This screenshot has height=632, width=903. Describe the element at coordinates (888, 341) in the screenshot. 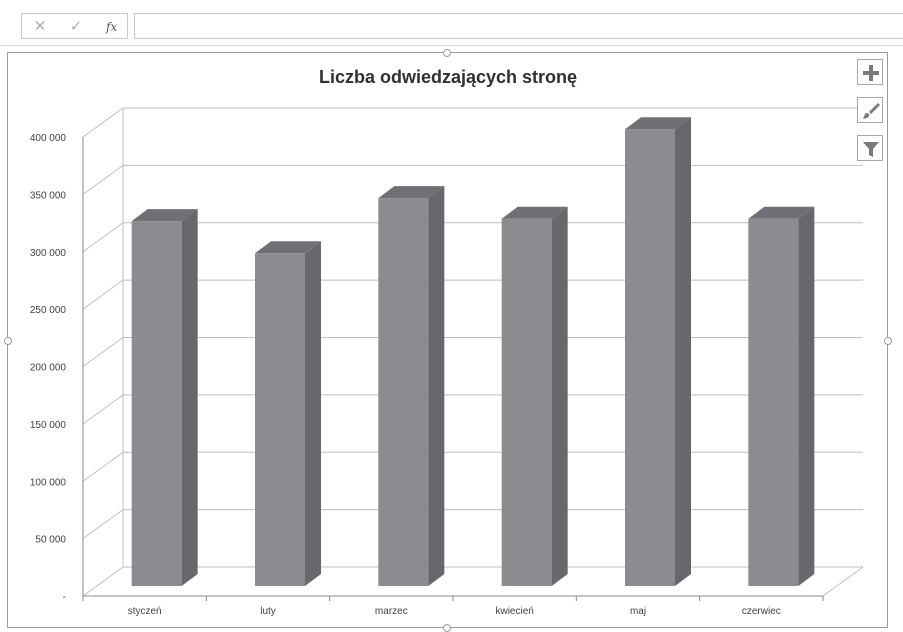

I see `resize-handle-right` at that location.